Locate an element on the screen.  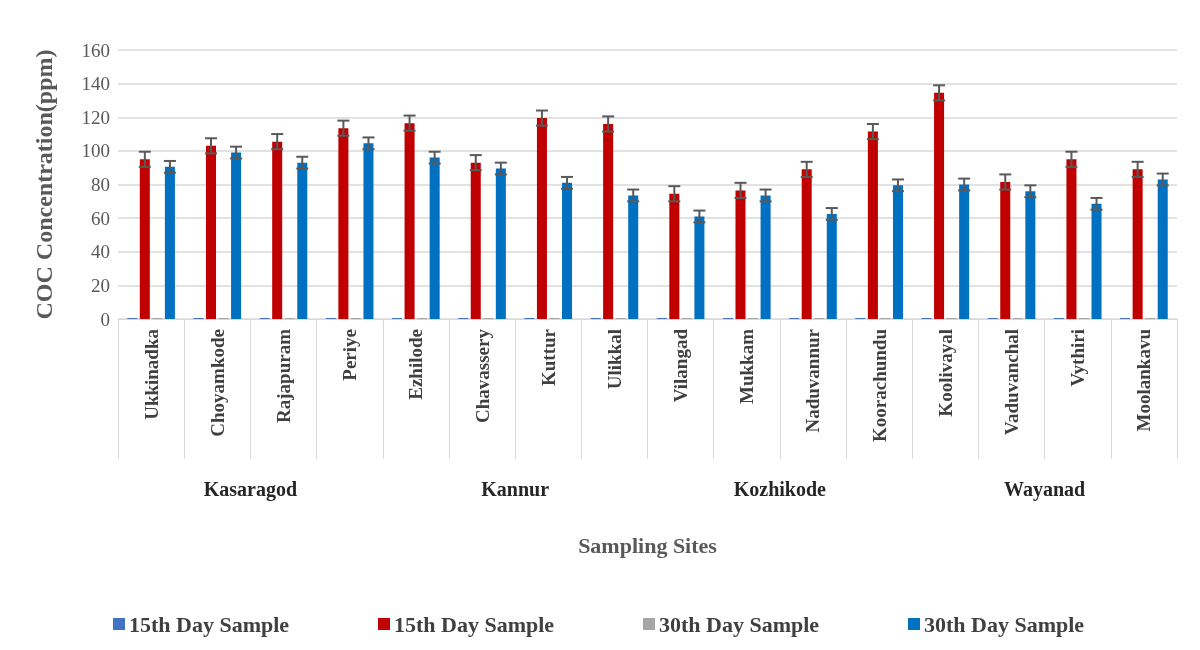
x-tick-label: Vilangad is located at coordinates (681, 365).